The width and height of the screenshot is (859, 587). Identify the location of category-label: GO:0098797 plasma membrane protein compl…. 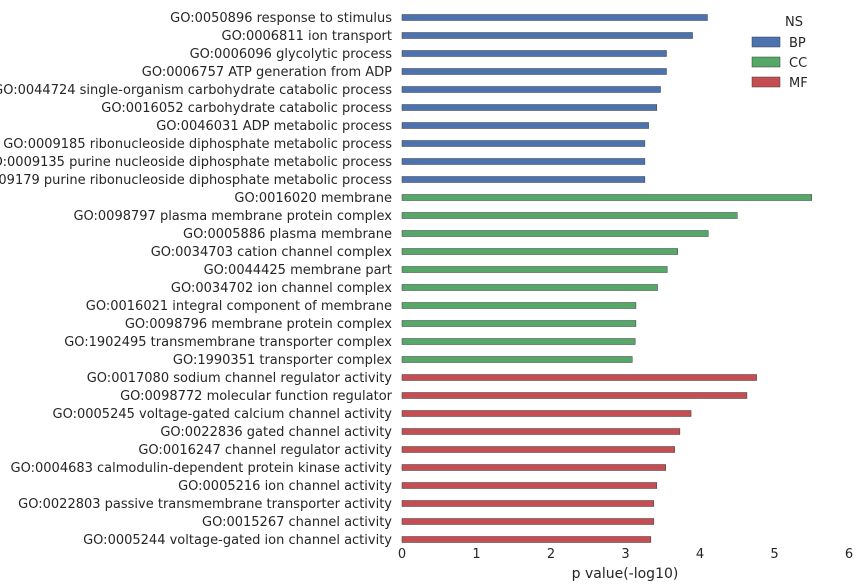
(232, 216).